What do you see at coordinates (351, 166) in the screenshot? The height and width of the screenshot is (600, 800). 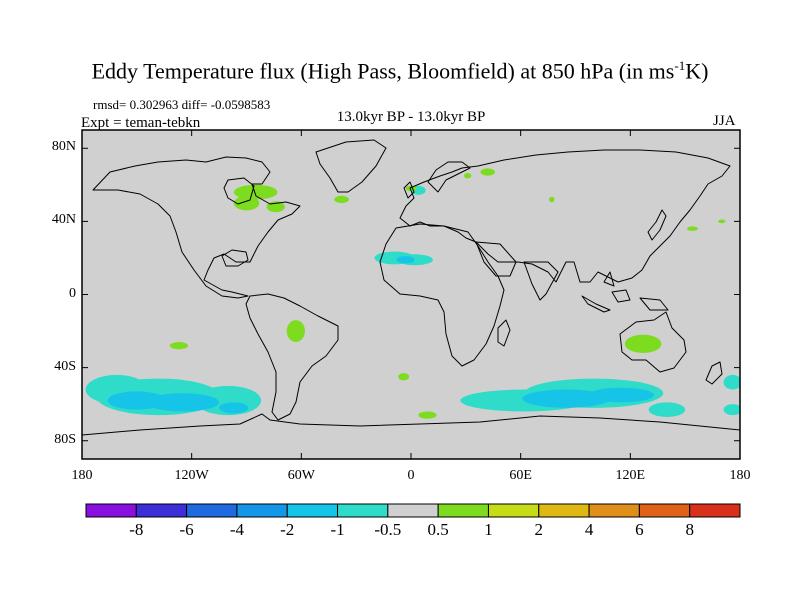 I see `coast-greenland` at bounding box center [351, 166].